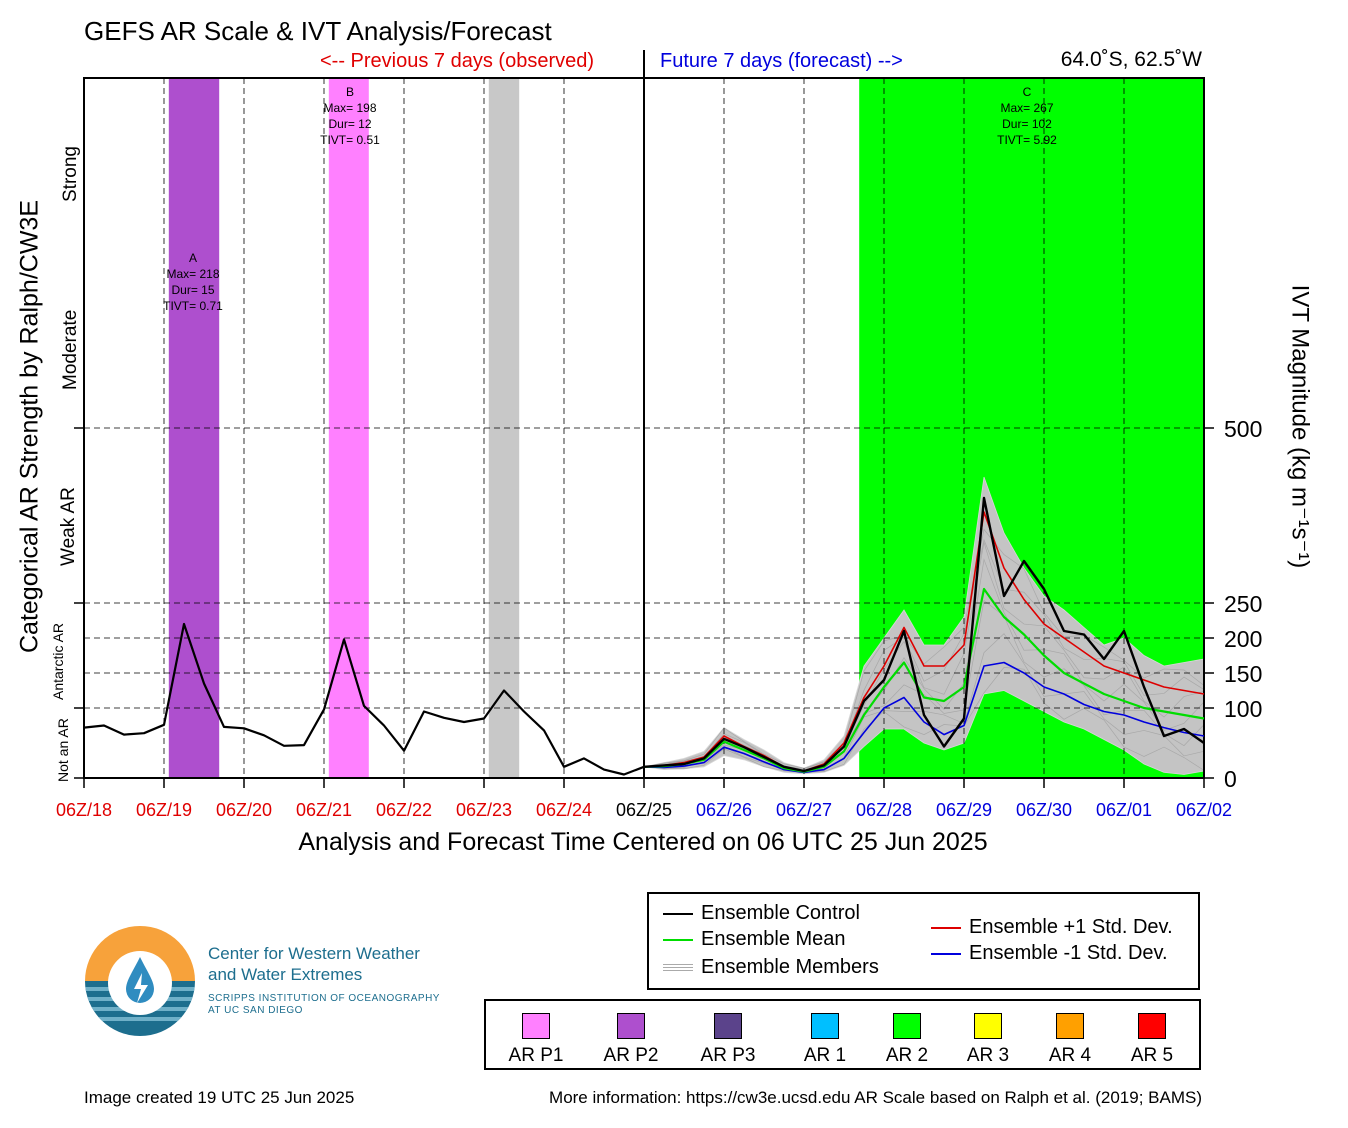 Image resolution: width=1348 pixels, height=1128 pixels. Describe the element at coordinates (678, 913) in the screenshot. I see `legend-control-swatch` at that location.